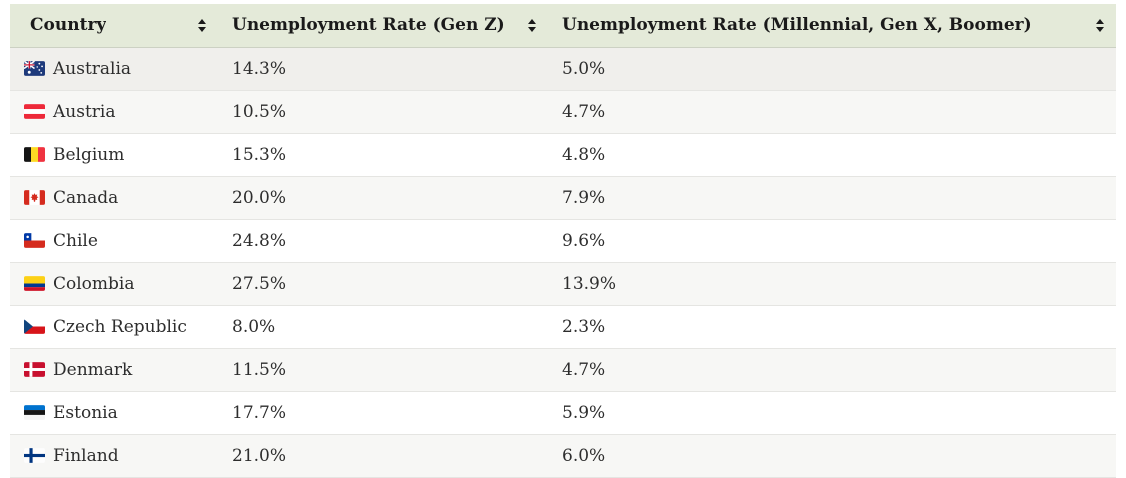 Image resolution: width=1126 pixels, height=478 pixels. What do you see at coordinates (34, 369) in the screenshot?
I see `denmark-flag-icon` at bounding box center [34, 369].